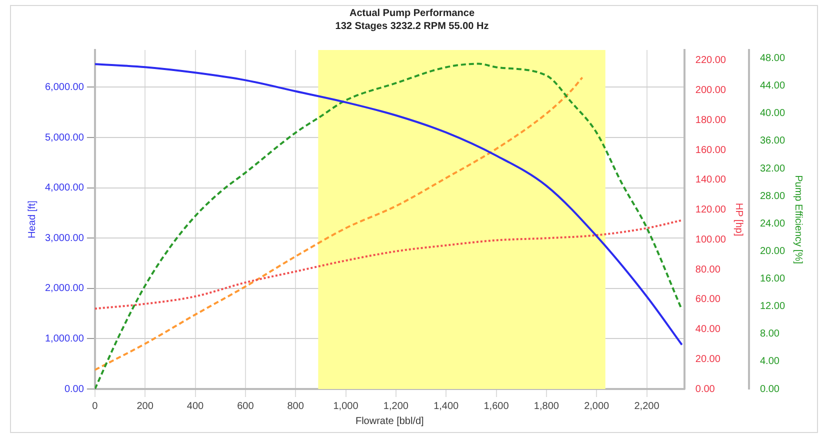 This screenshot has width=824, height=437. What do you see at coordinates (705, 389) in the screenshot?
I see `y2-tick-label: 0.00` at bounding box center [705, 389].